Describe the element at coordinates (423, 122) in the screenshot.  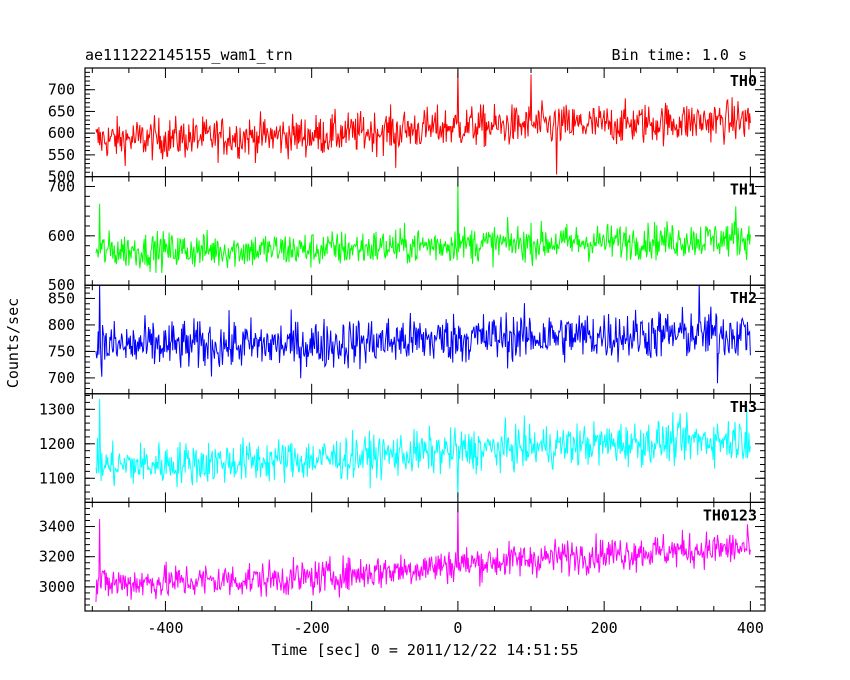
I see `series-line-th0` at that location.